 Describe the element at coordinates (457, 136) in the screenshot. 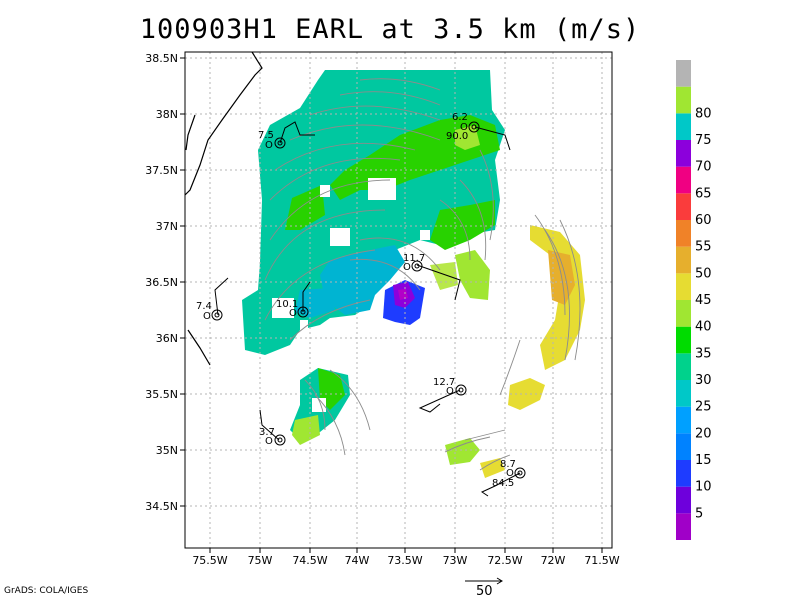

I see `obs-value: 90.0` at that location.